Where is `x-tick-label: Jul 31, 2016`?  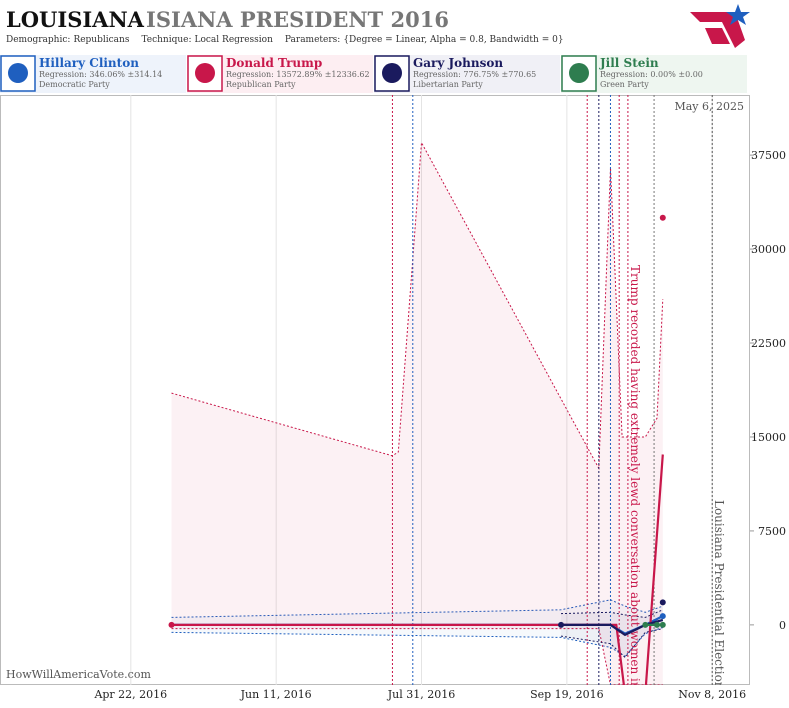
x-tick-label: Jul 31, 2016 is located at coordinates (421, 694).